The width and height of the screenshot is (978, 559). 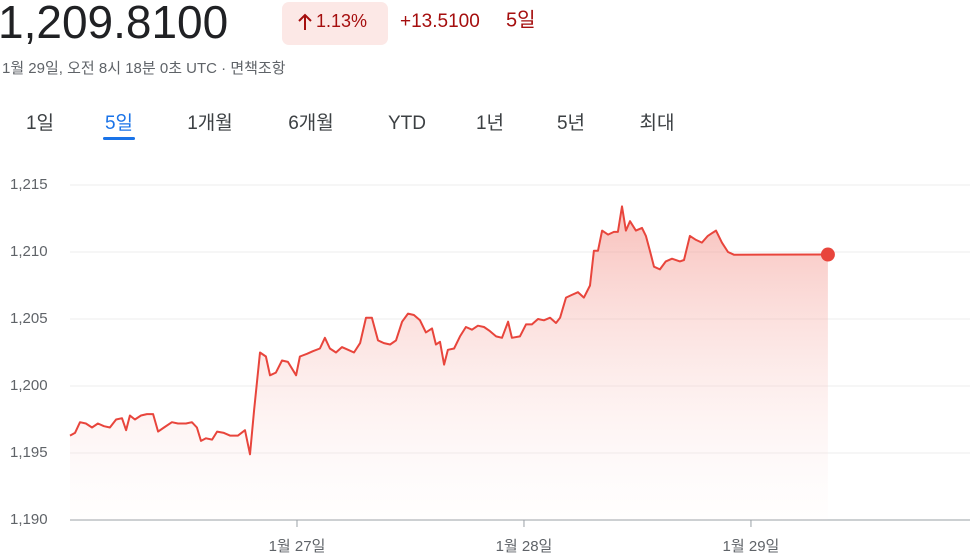 What do you see at coordinates (29, 385) in the screenshot?
I see `y-tick-label: 1,200` at bounding box center [29, 385].